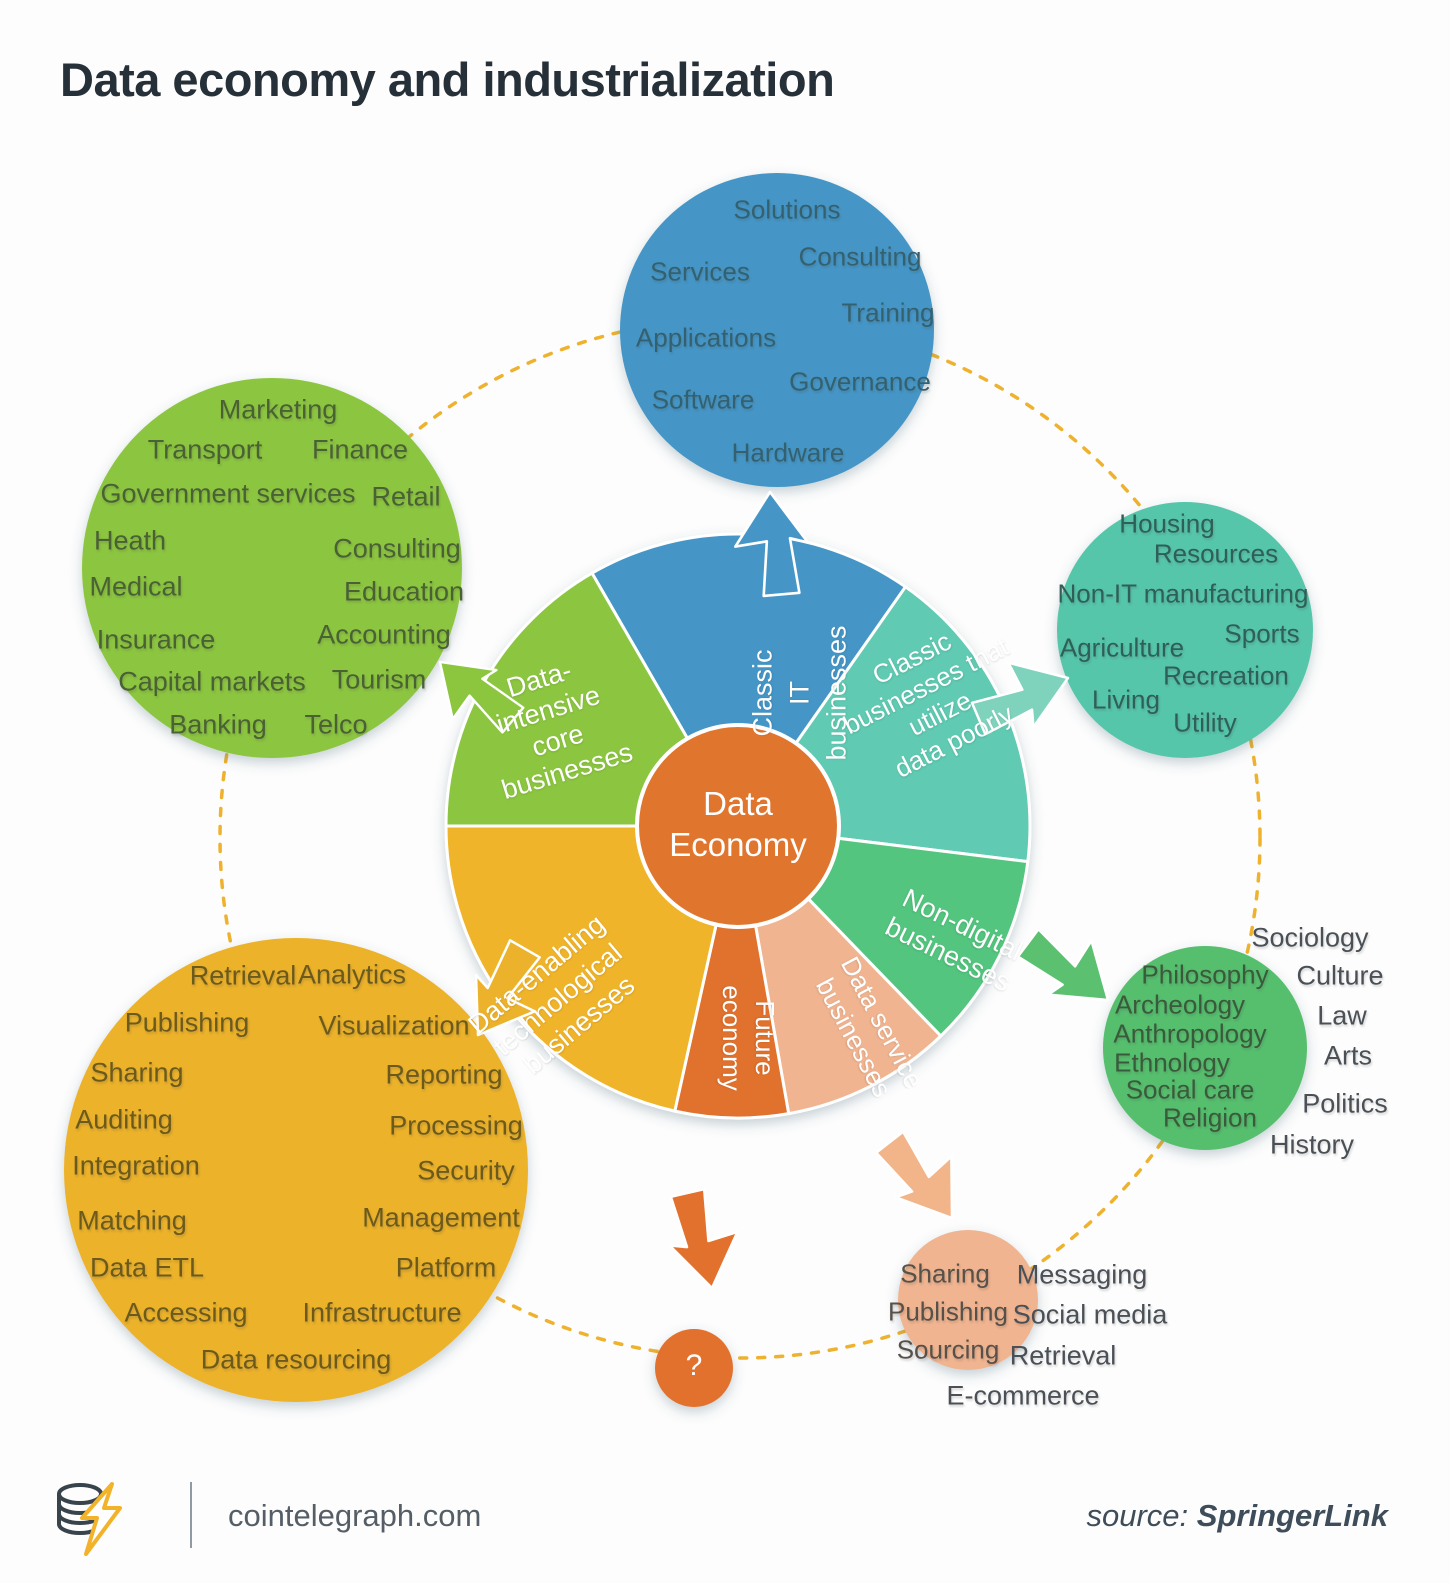 The height and width of the screenshot is (1583, 1450). What do you see at coordinates (888, 312) in the screenshot?
I see `it-term: Training` at bounding box center [888, 312].